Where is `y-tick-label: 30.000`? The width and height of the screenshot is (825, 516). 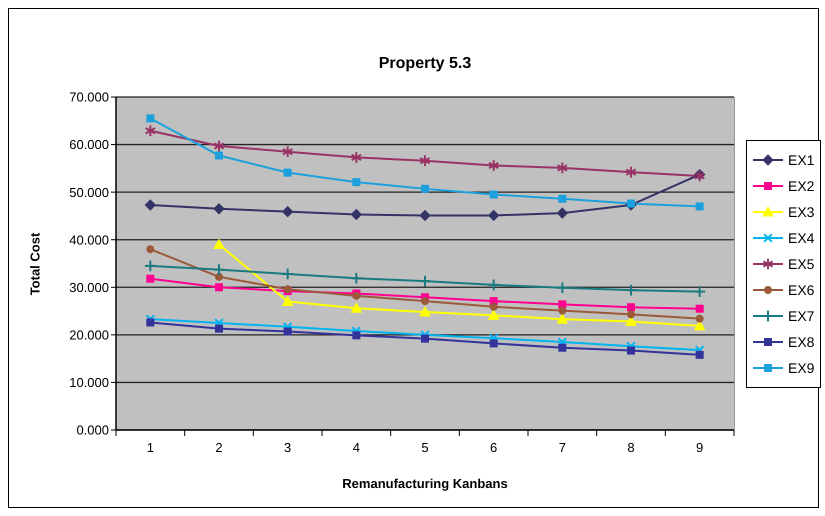 y-tick-label: 30.000 is located at coordinates (89, 287).